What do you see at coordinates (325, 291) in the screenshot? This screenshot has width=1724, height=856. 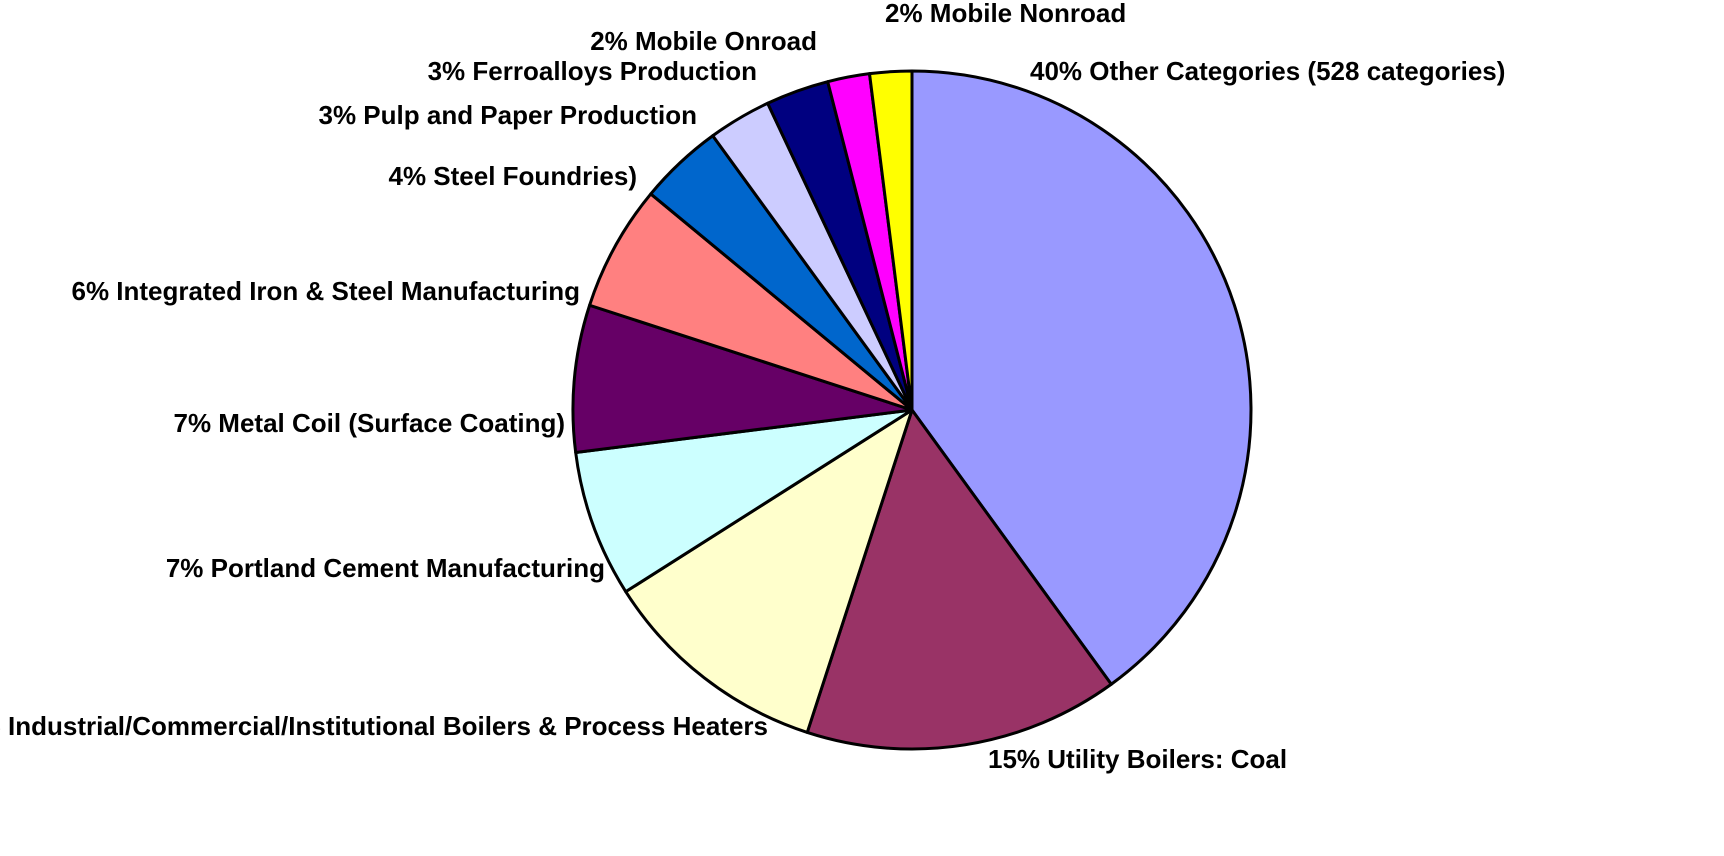 I see `slice-label: 6% Integrated Iron & Steel Manufacturing` at bounding box center [325, 291].